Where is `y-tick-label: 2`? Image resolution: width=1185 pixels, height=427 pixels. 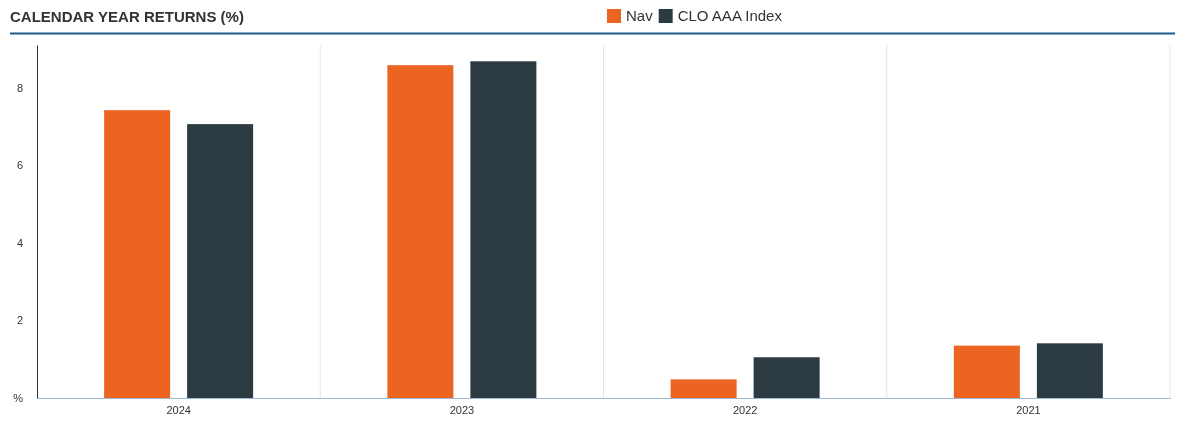
y-tick-label: 2 is located at coordinates (19, 320).